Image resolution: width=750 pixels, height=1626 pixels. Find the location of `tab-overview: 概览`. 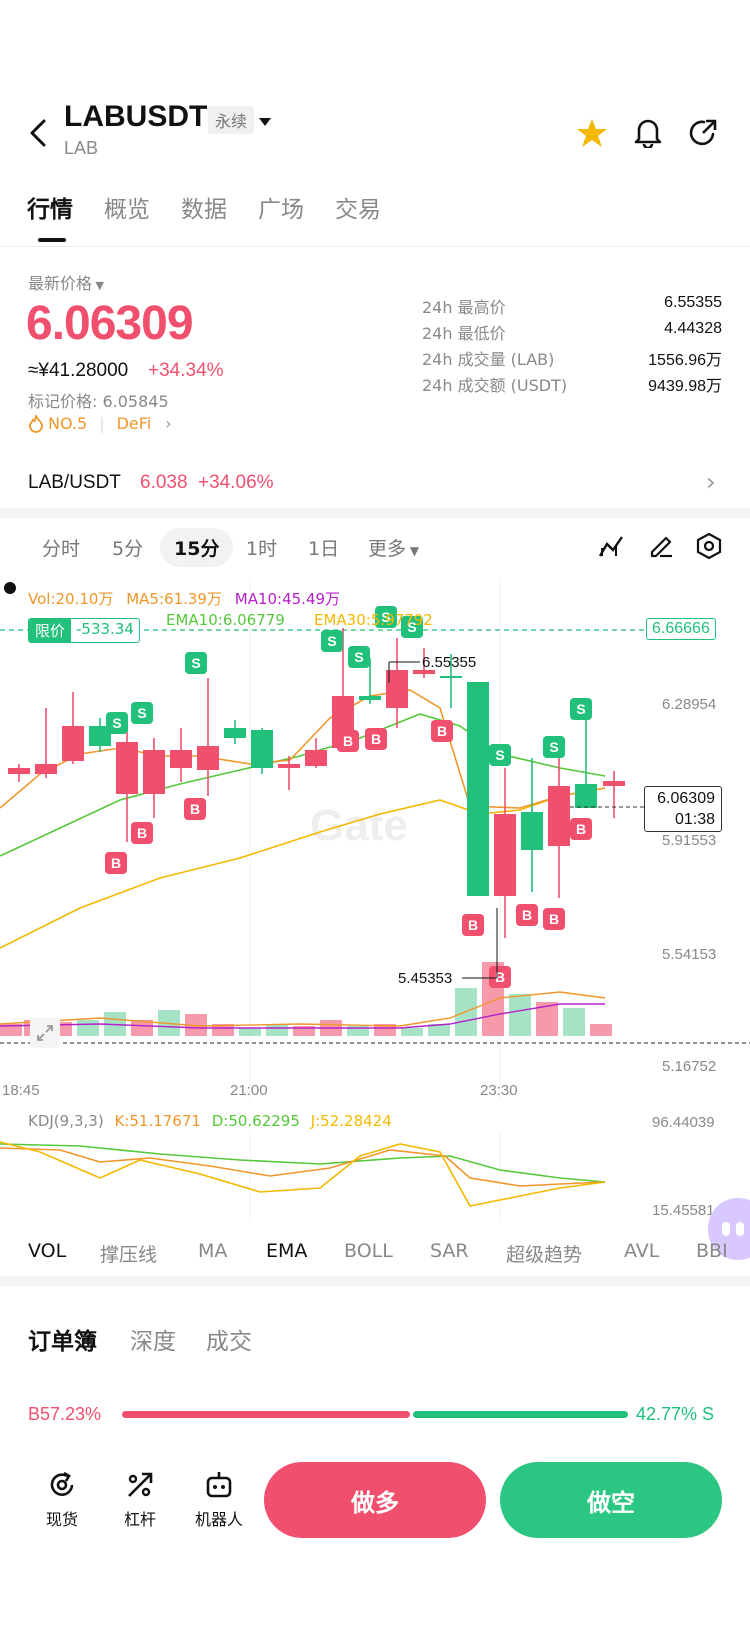

tab-overview: 概览 is located at coordinates (127, 210).